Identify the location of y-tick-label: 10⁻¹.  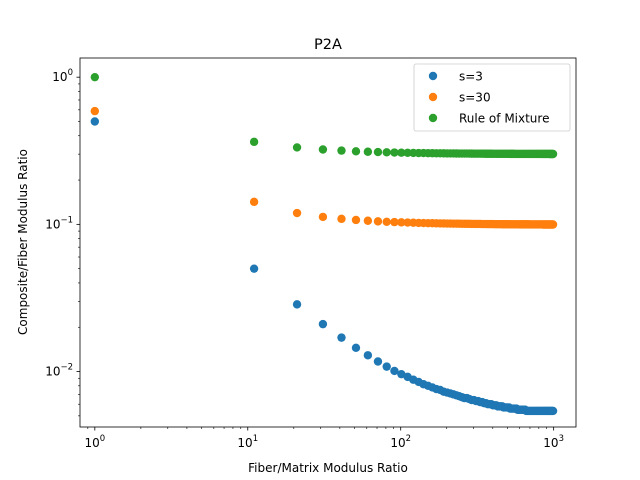
(59, 223).